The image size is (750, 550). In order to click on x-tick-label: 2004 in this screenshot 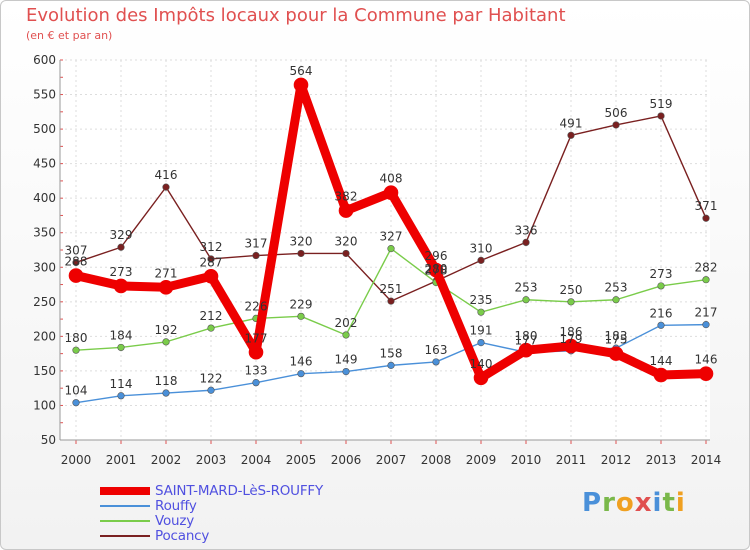, I will do `click(256, 460)`.